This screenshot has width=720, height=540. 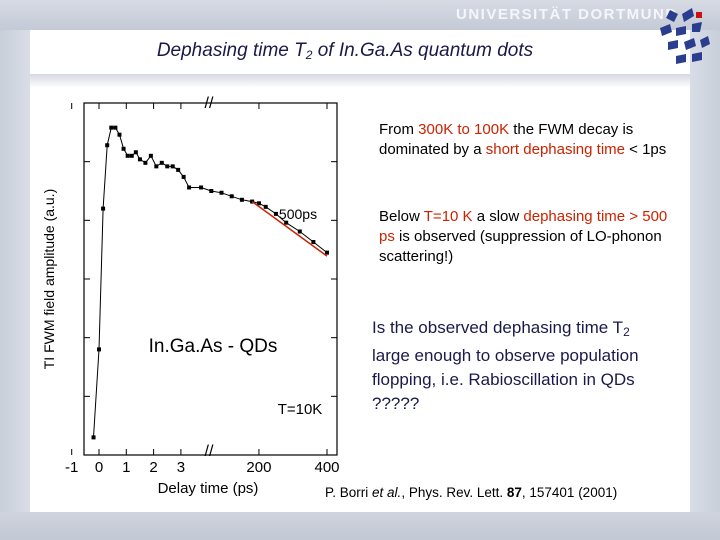 I want to click on fit-label: 500ps, so click(x=298, y=214).